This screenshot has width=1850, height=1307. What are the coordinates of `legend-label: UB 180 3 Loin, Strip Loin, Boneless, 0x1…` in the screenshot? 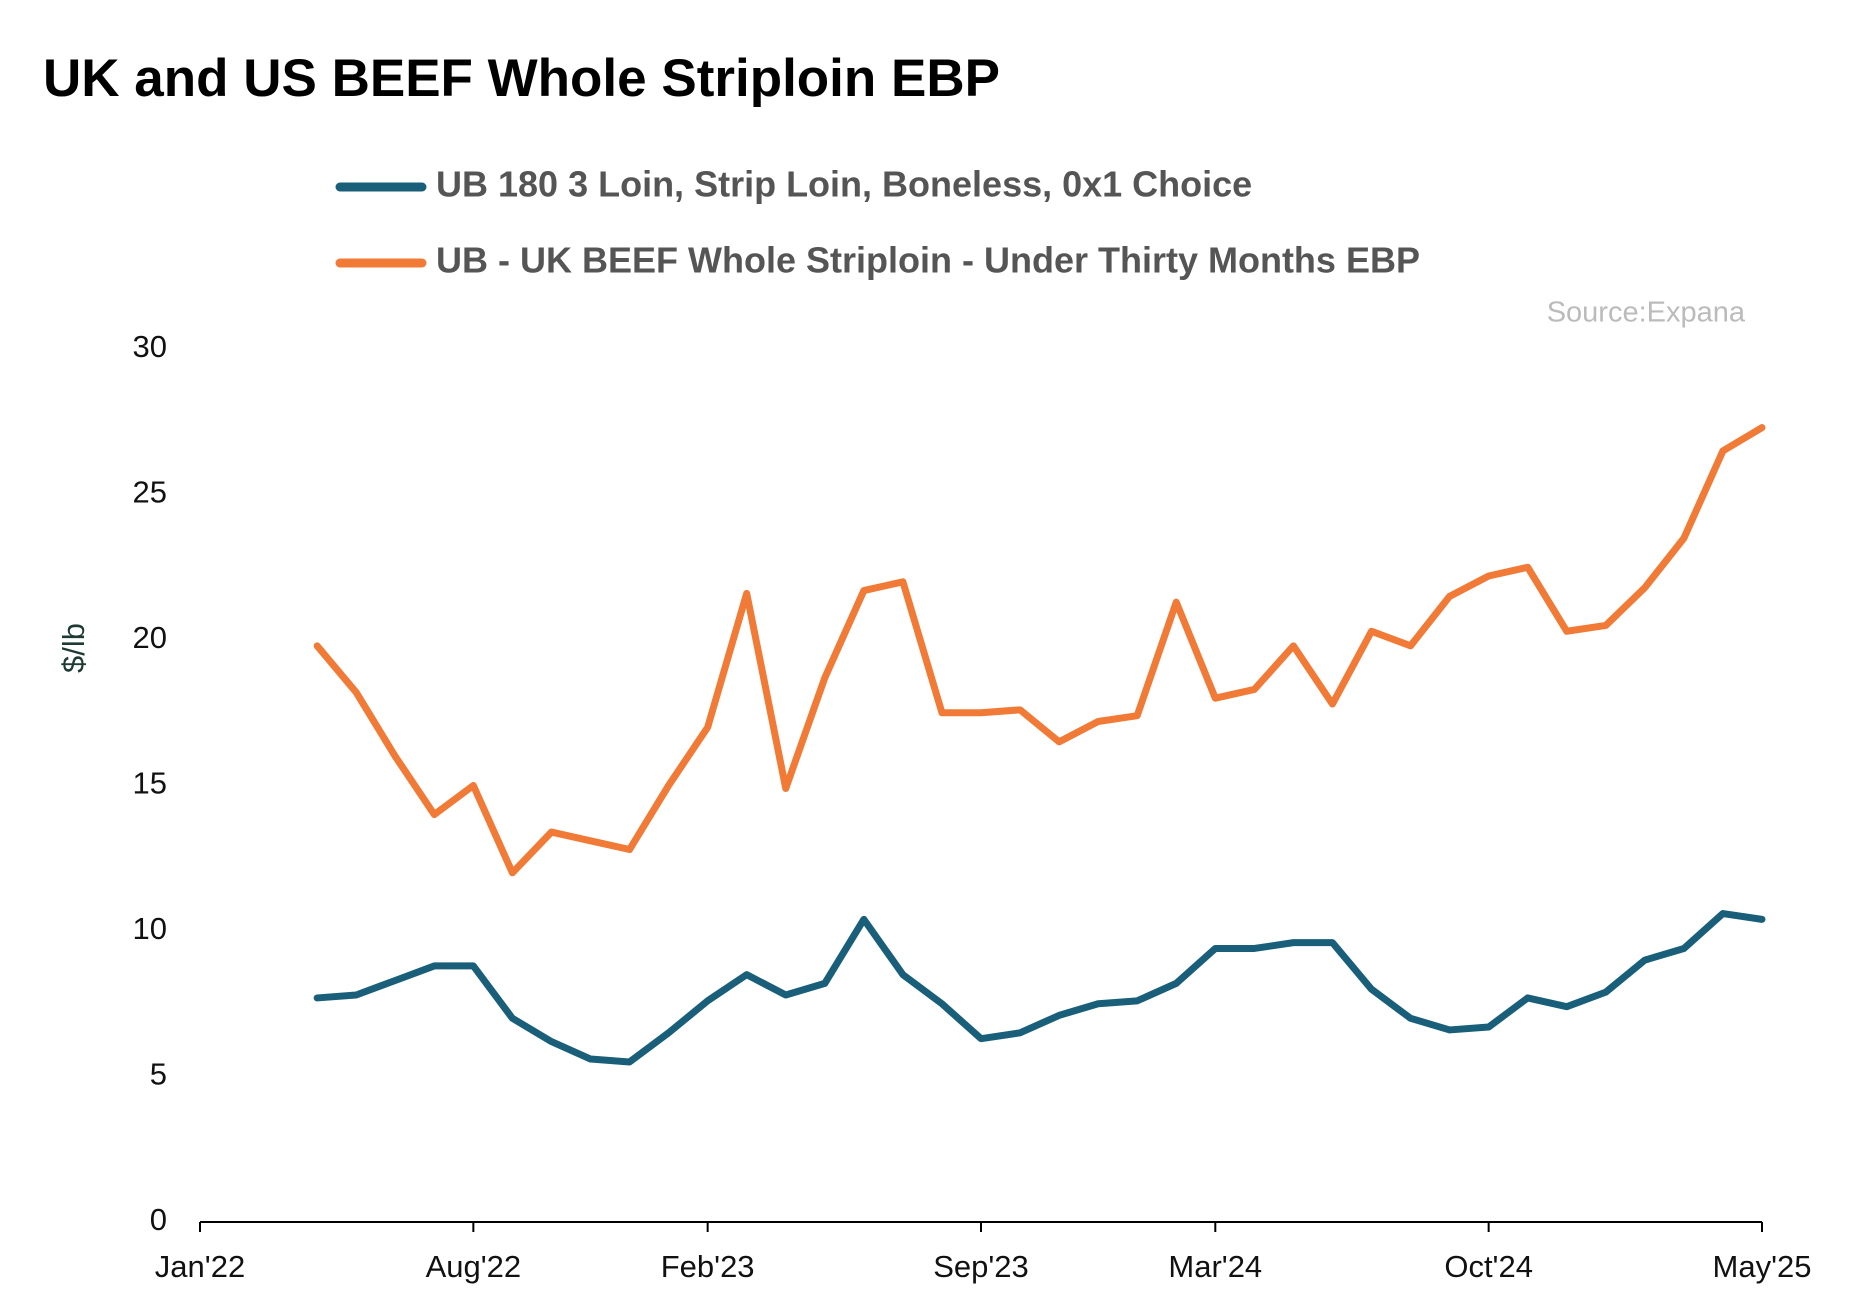 It's located at (844, 184).